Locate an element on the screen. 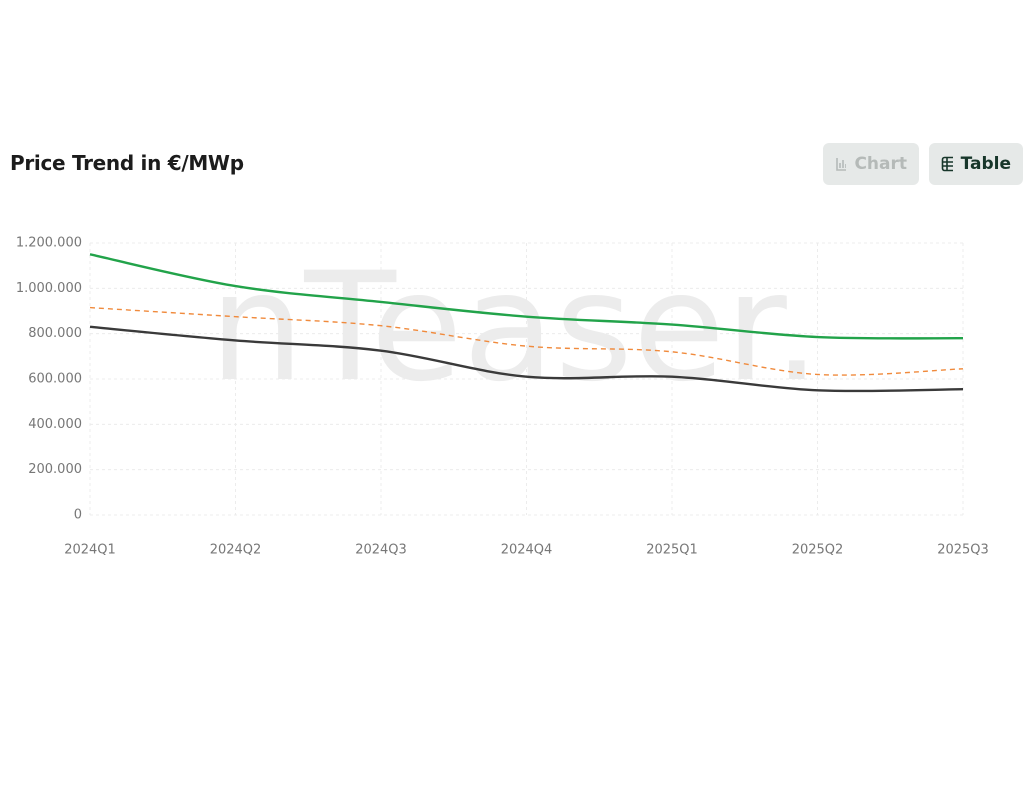 The width and height of the screenshot is (1024, 800). y-tick-label: 0 is located at coordinates (78, 515).